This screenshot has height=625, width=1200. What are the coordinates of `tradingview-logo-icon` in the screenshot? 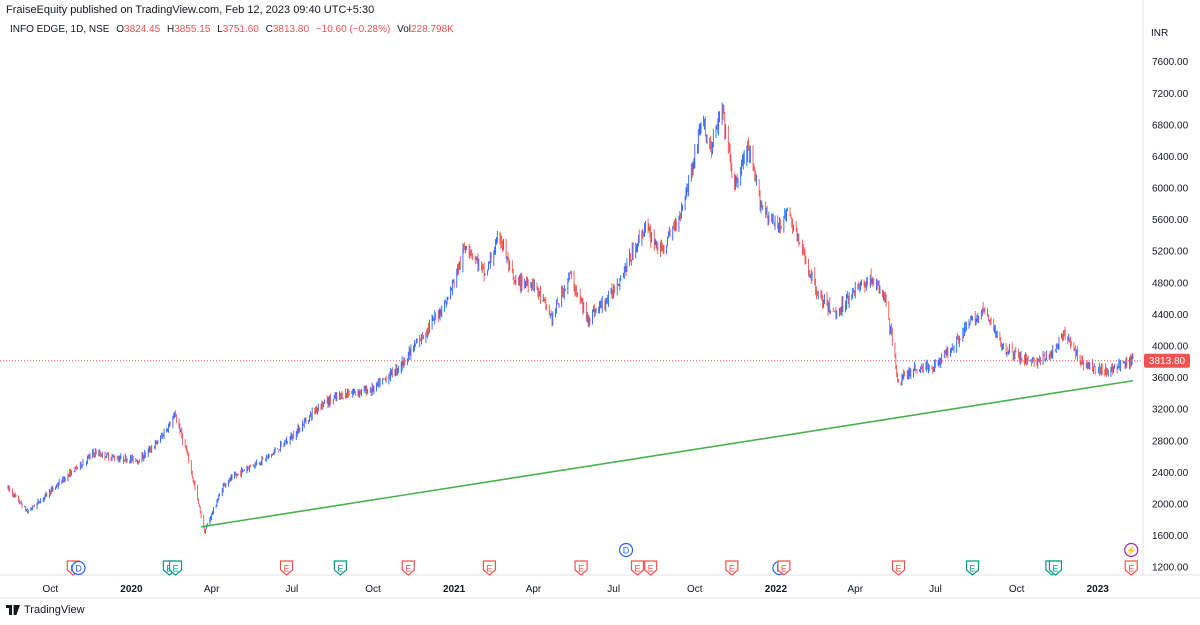 It's located at (13, 610).